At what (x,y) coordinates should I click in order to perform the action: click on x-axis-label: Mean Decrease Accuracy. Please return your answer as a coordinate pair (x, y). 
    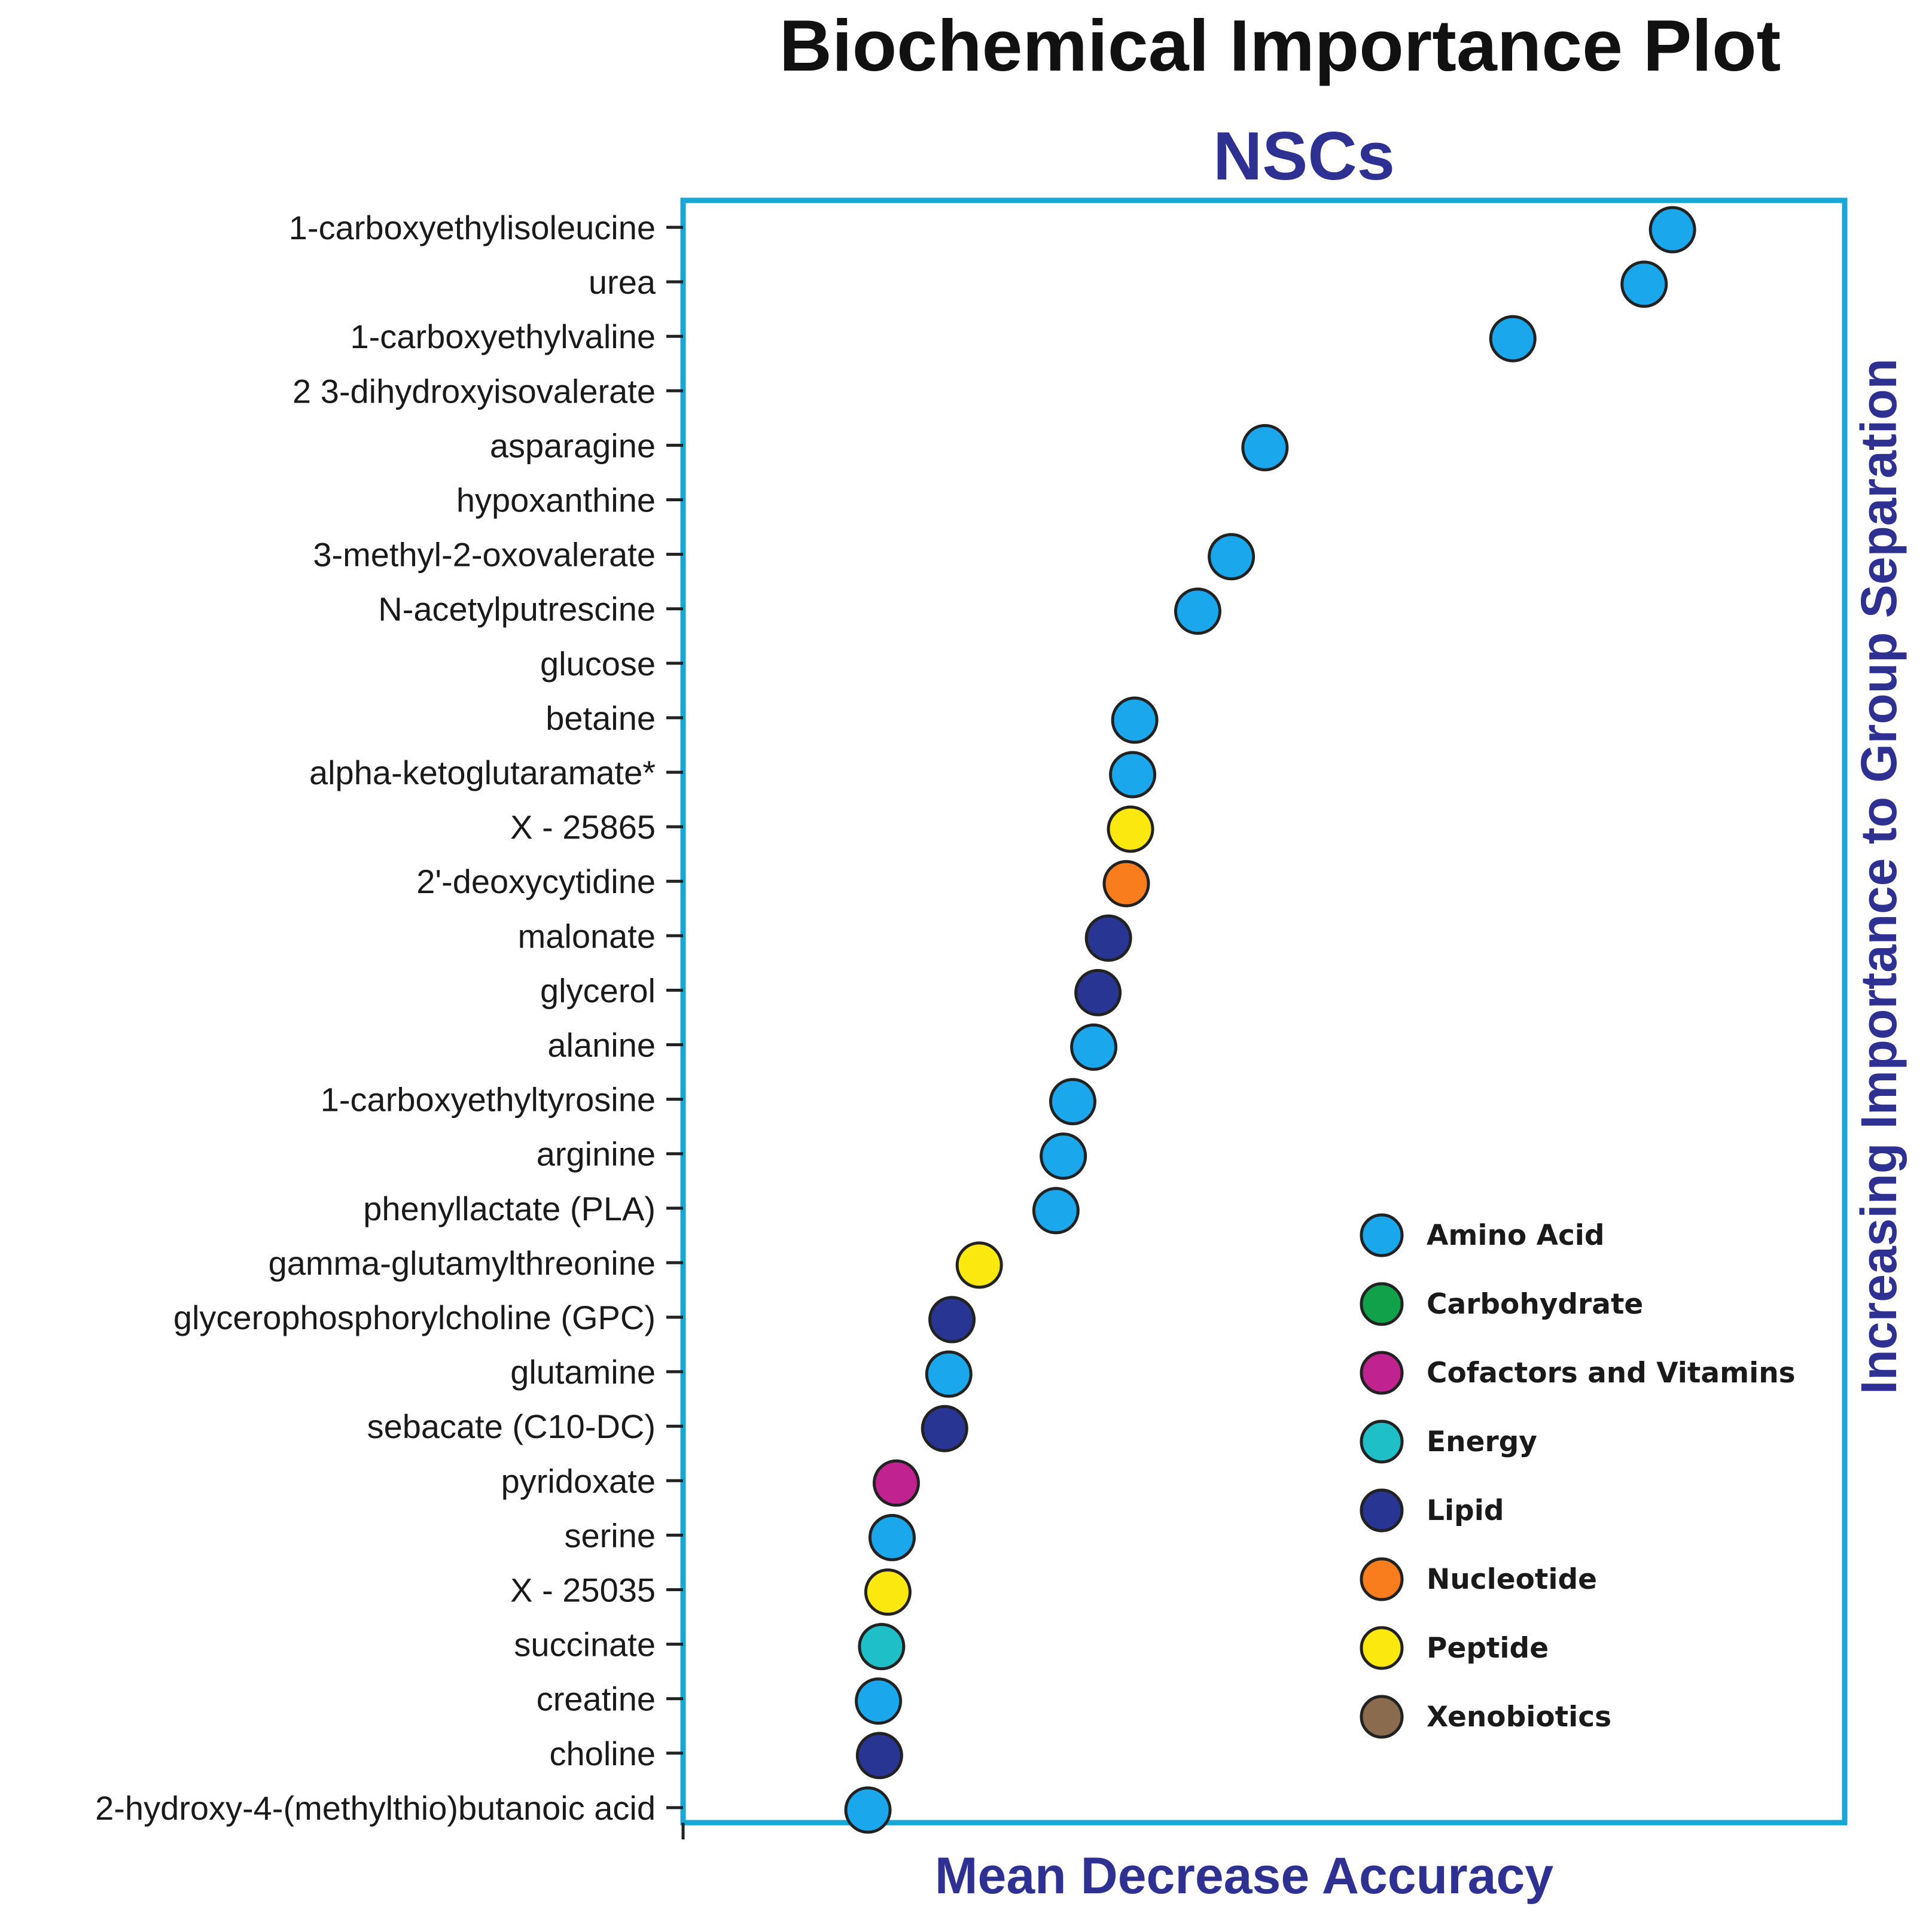
    Looking at the image, I should click on (1244, 1876).